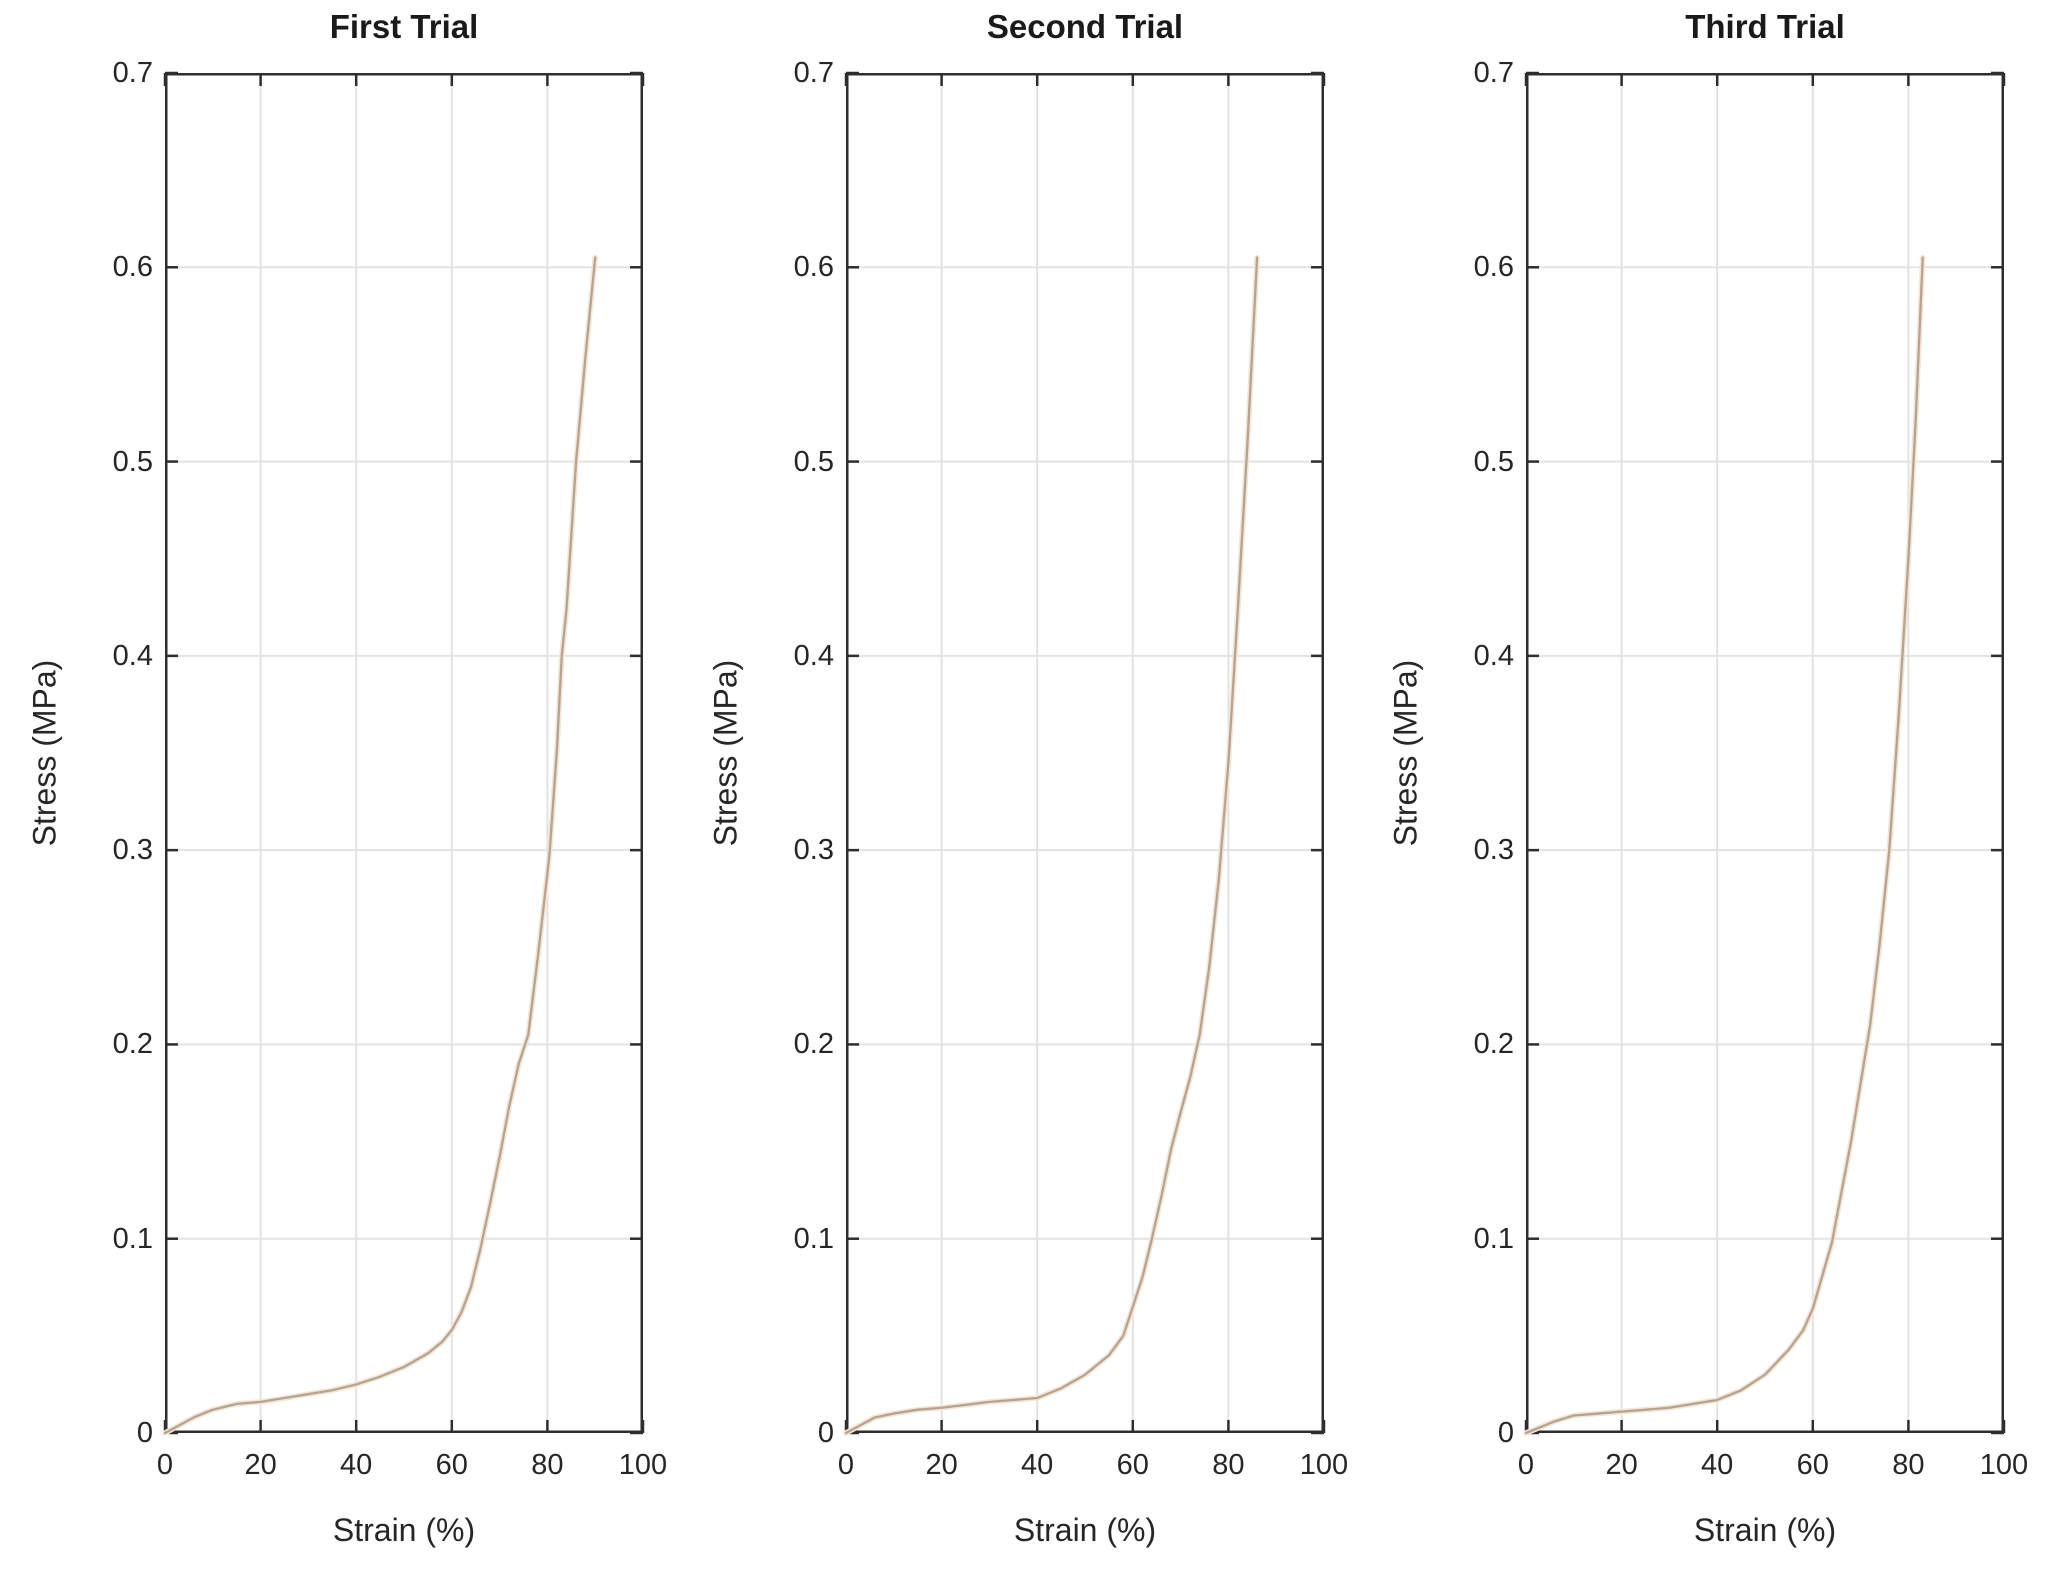 This screenshot has width=2057, height=1588. I want to click on stress-strain-curve-halo, so click(1724, 845).